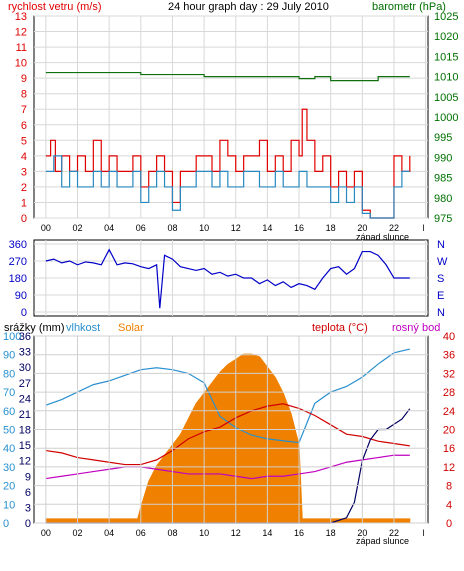  Describe the element at coordinates (9, 374) in the screenshot. I see `humidity-tick: 80` at that location.